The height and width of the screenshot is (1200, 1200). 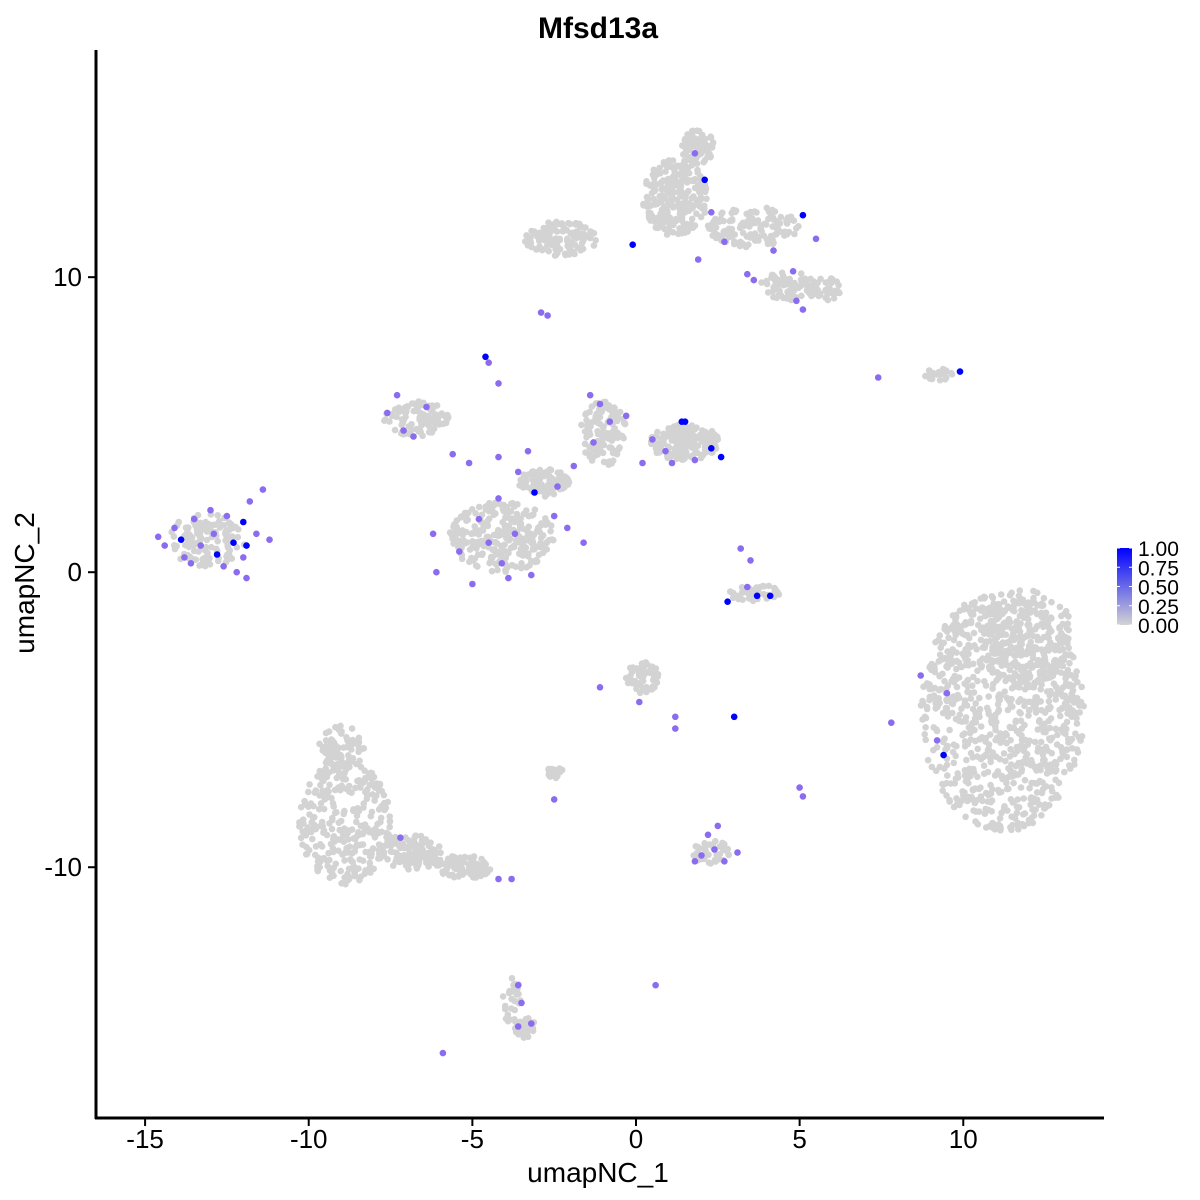 I want to click on x-tick-label: 5, so click(x=799, y=1139).